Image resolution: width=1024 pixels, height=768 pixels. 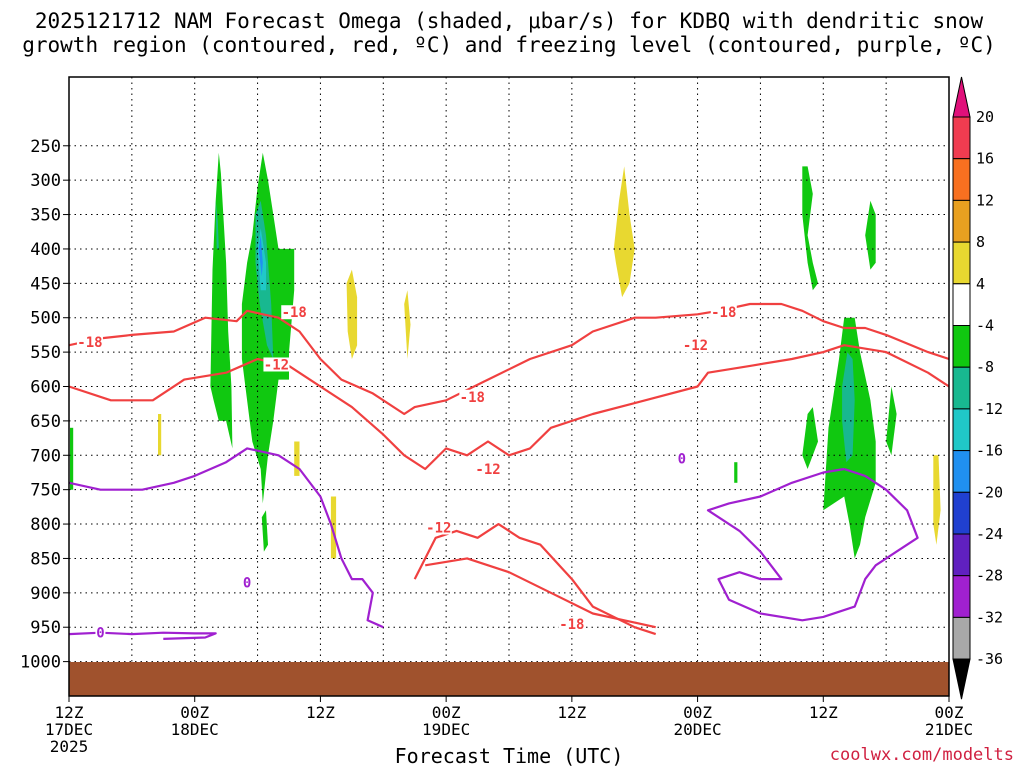 What do you see at coordinates (45, 456) in the screenshot?
I see `y-tick-label: 700` at bounding box center [45, 456].